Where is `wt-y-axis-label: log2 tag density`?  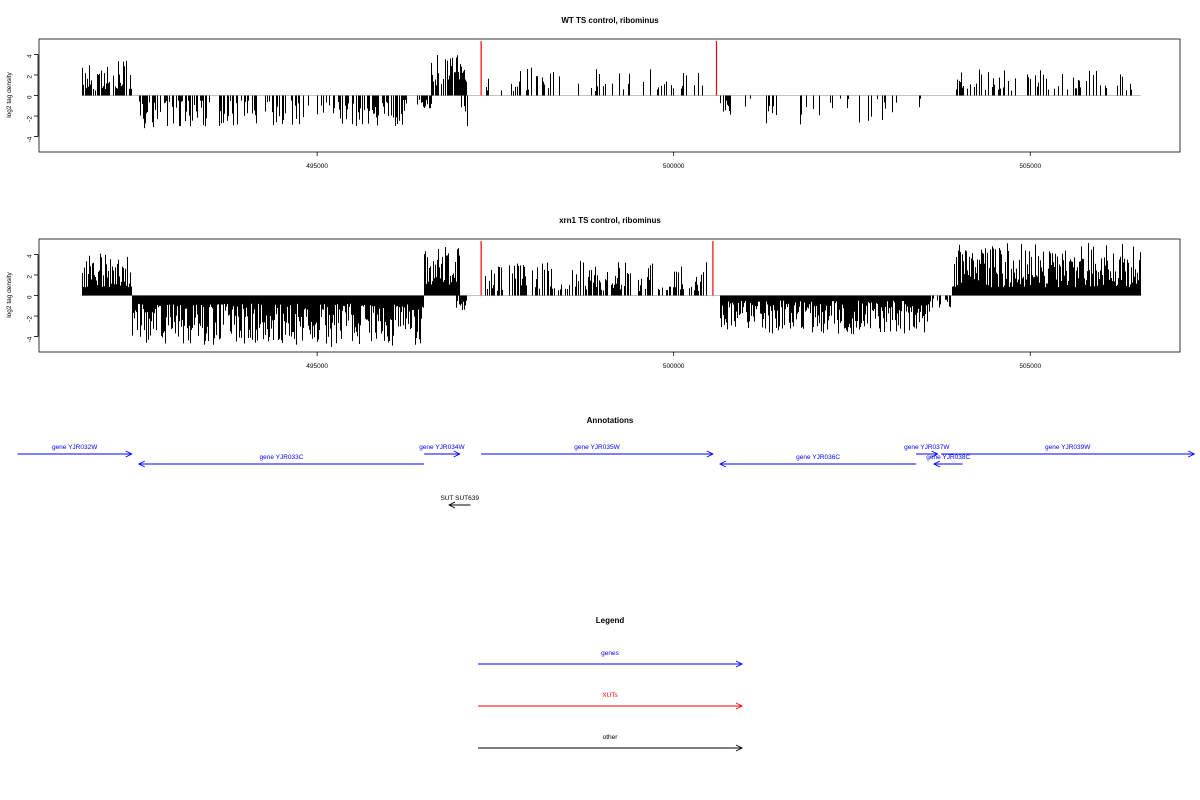
wt-y-axis-label: log2 tag density is located at coordinates (9, 94).